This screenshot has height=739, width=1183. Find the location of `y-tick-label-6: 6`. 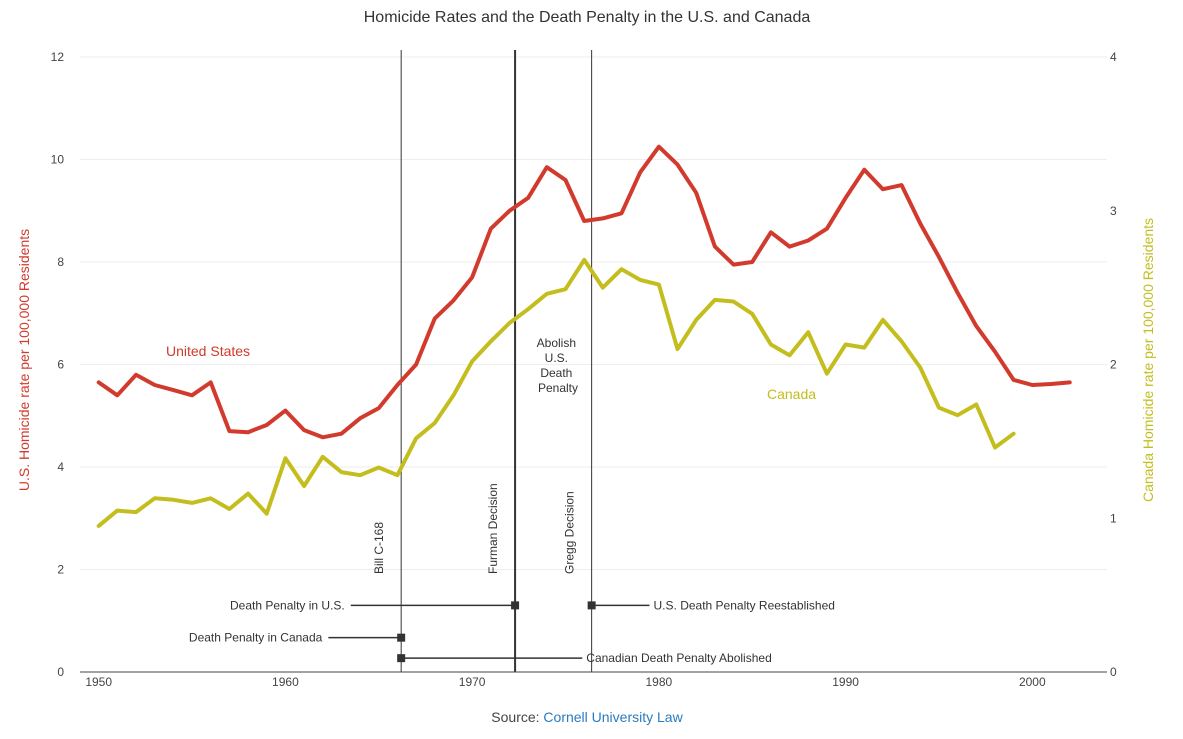

y-tick-label-6: 6 is located at coordinates (60, 365).